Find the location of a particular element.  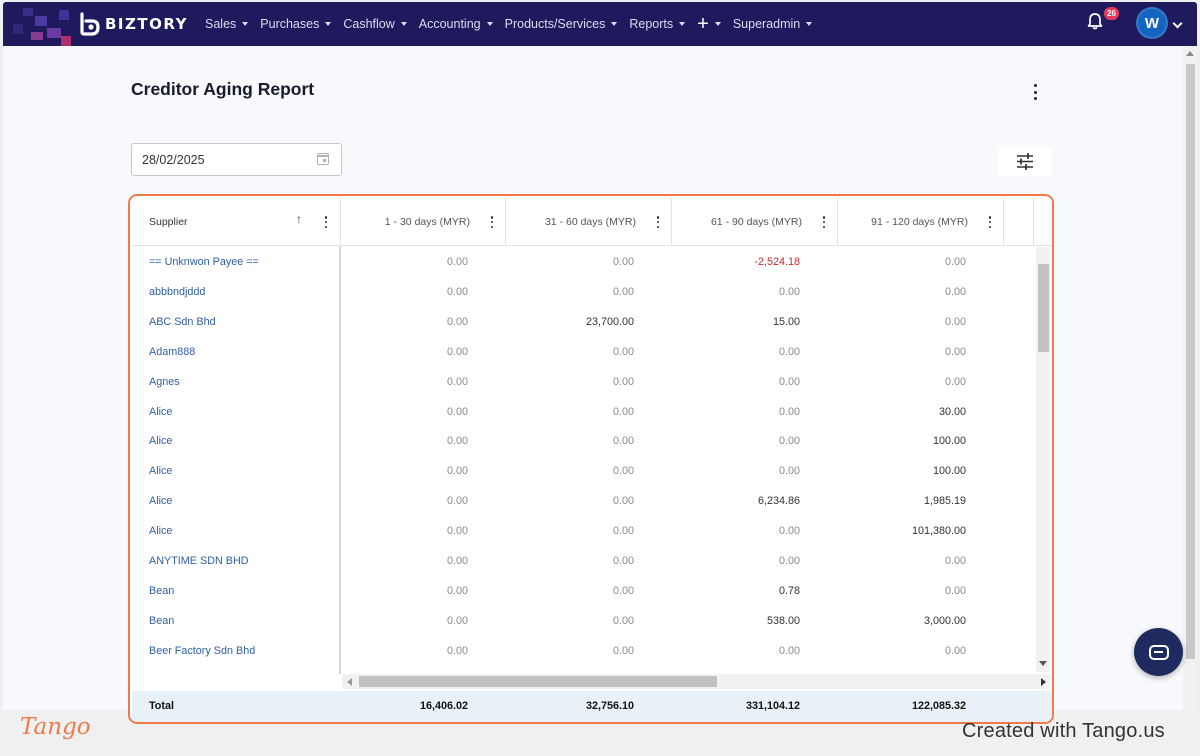

page-scrollbar is located at coordinates (1190, 378).